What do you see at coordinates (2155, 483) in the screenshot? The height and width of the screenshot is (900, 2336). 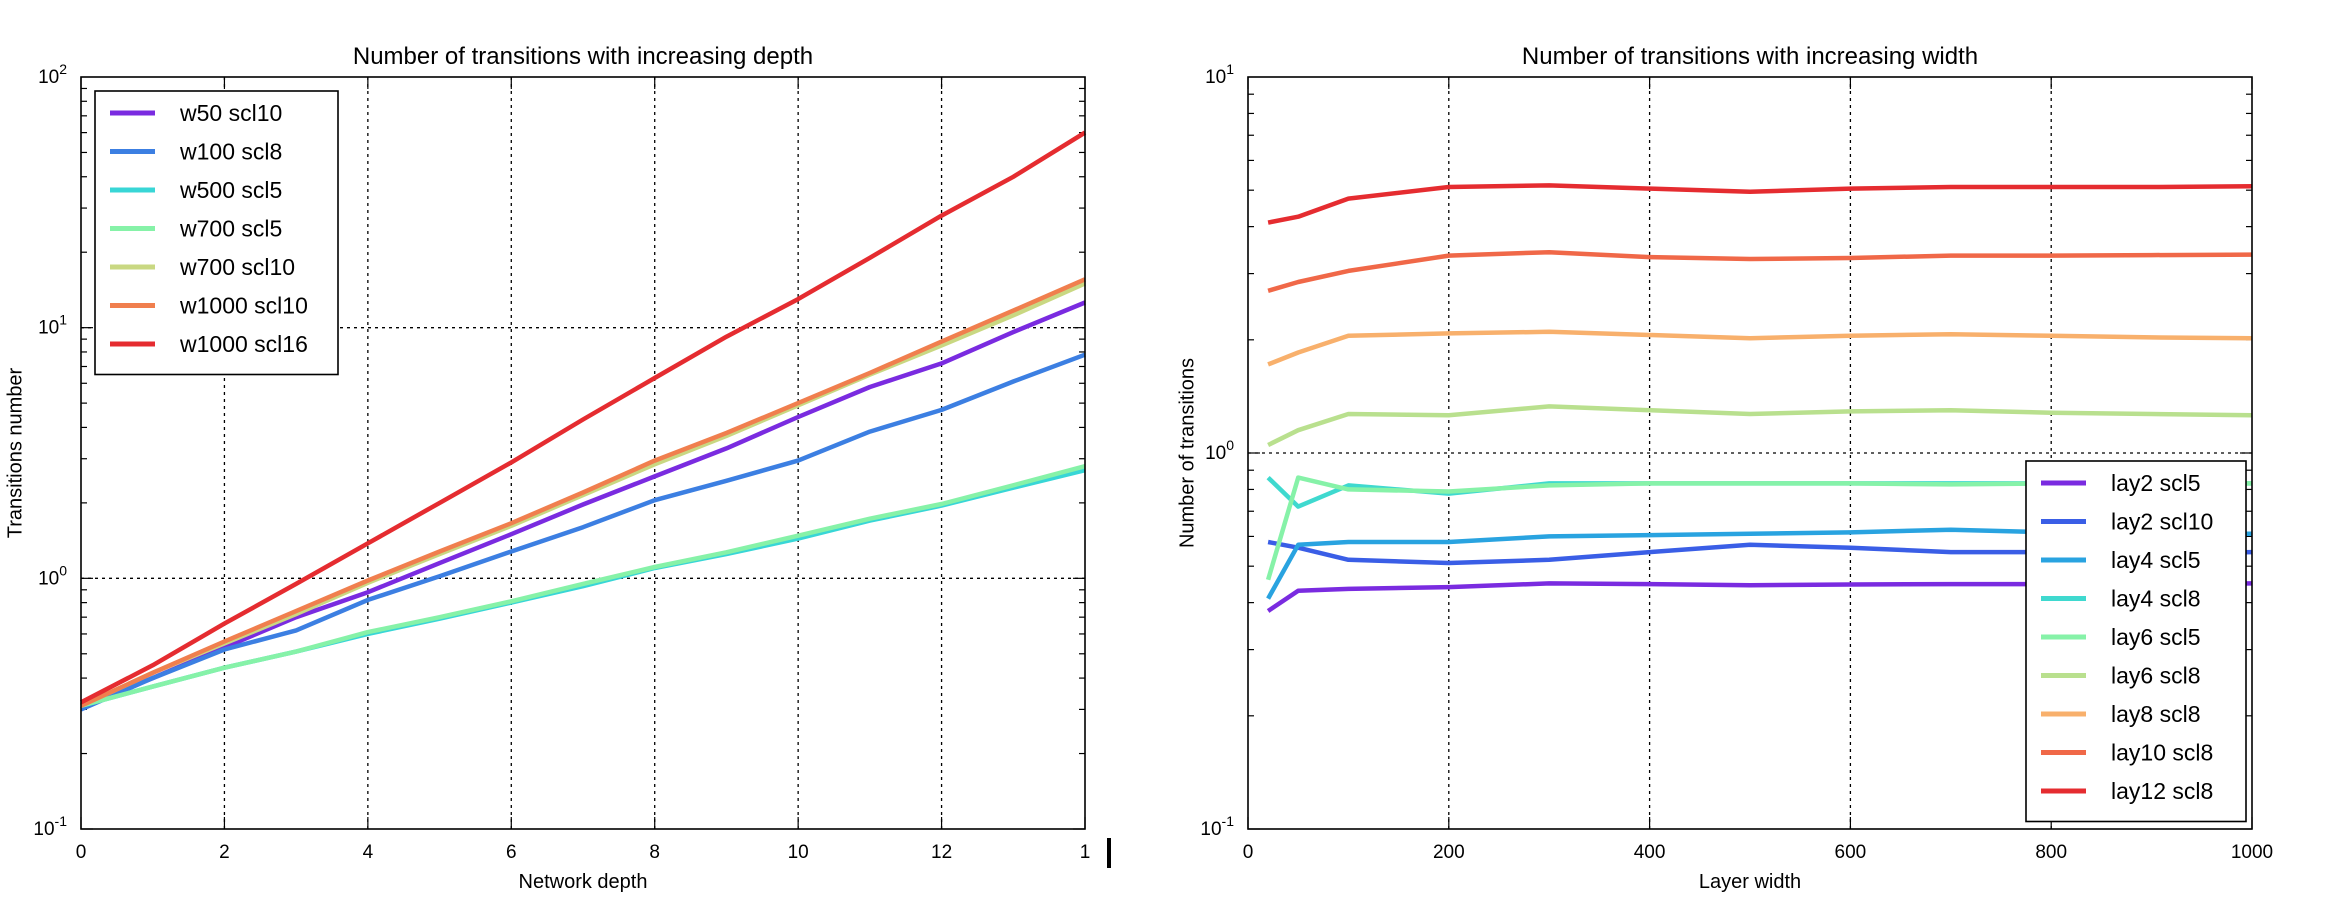 I see `legend-label: lay2 scl5` at bounding box center [2155, 483].